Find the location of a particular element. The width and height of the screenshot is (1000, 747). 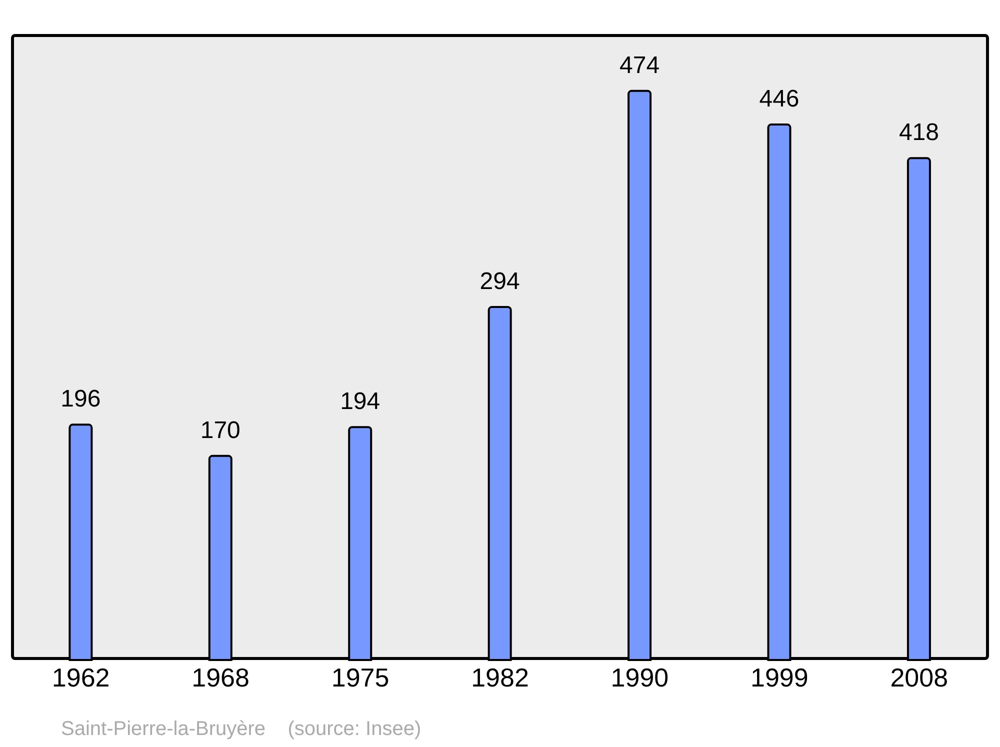

x-tick-label: 1990 is located at coordinates (639, 677).